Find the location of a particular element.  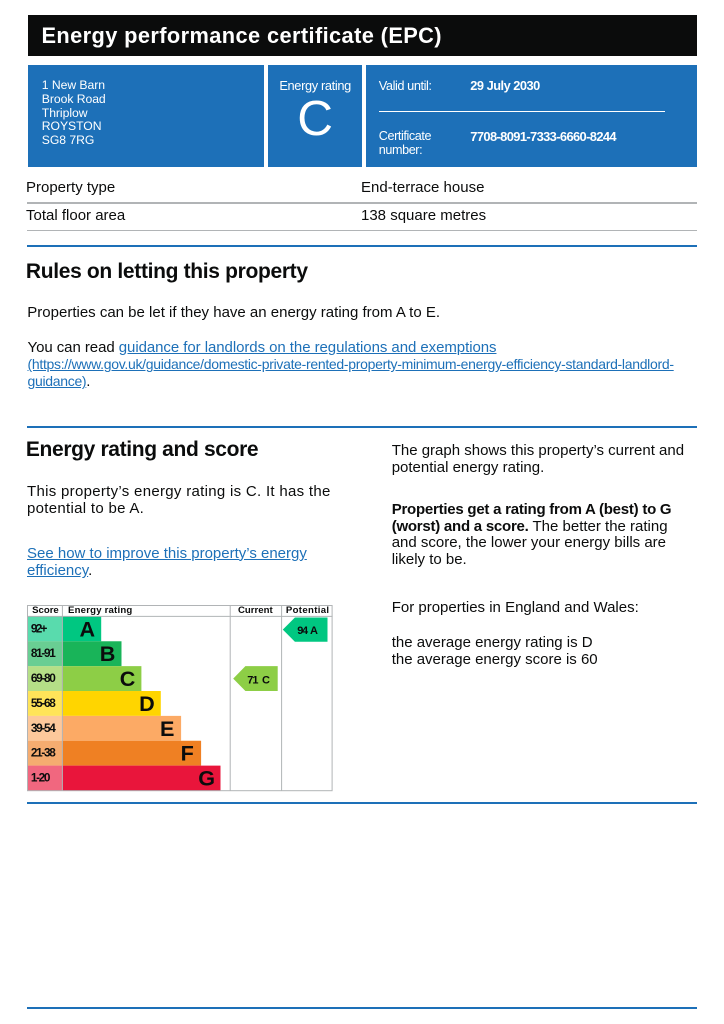

svg-text: E is located at coordinates (167, 728).